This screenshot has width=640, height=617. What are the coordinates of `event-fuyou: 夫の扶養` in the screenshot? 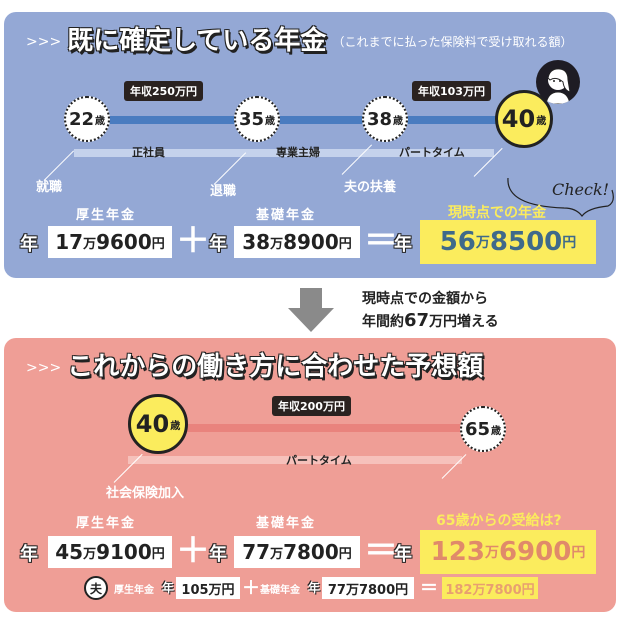 It's located at (370, 187).